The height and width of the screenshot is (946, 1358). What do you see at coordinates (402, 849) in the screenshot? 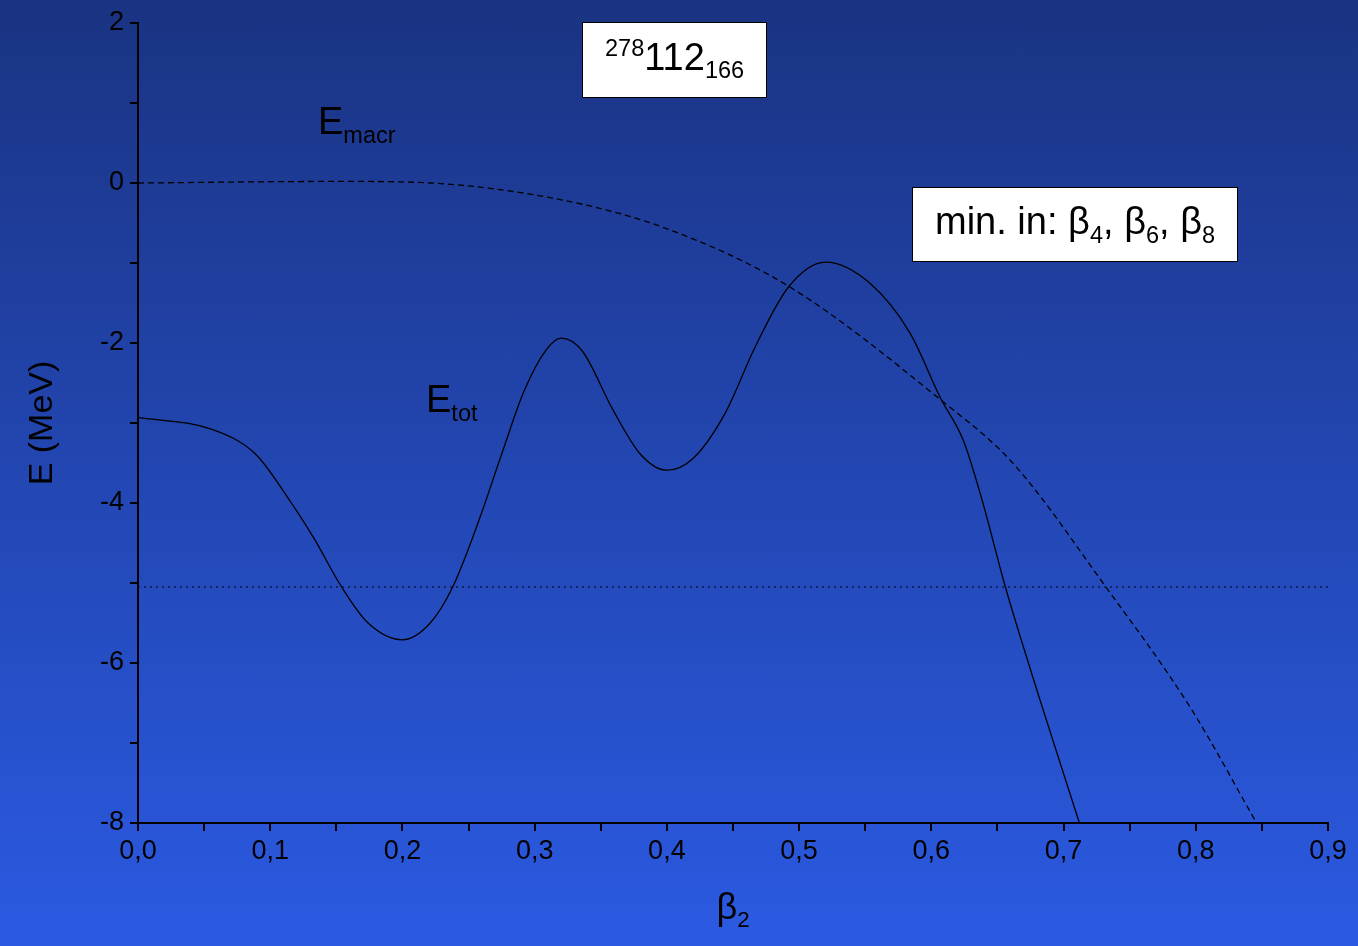
I see `x-tick-label: 0,2` at bounding box center [402, 849].